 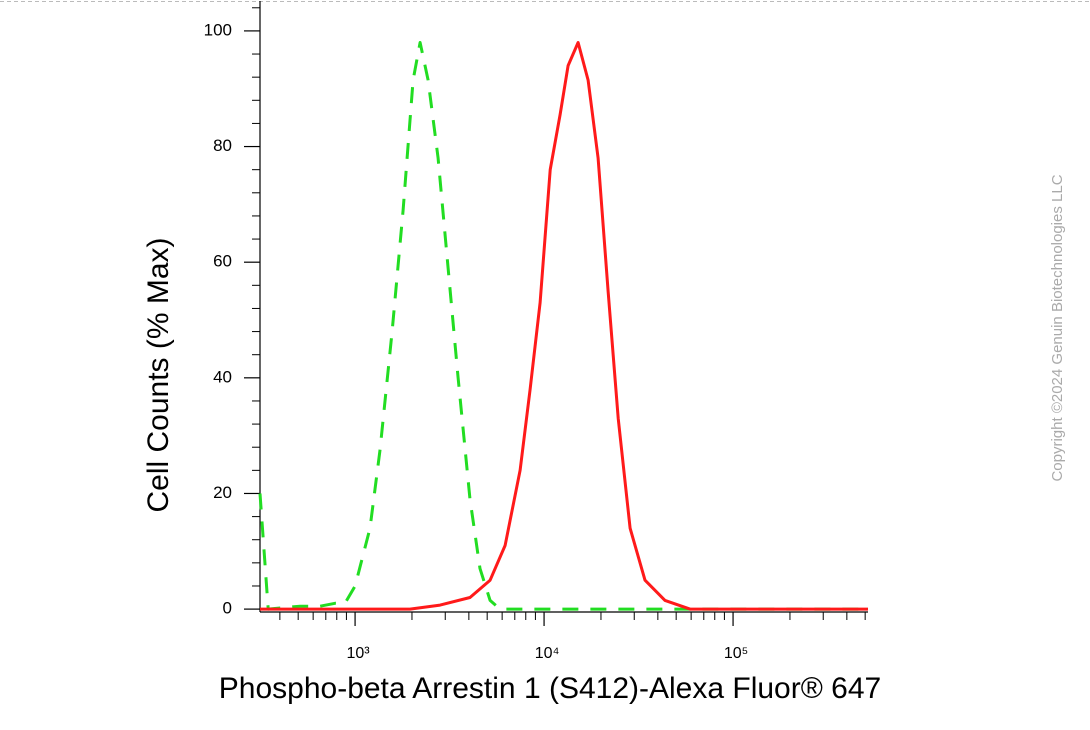 I want to click on y-axis-title: Cell Counts (% Max), so click(x=158, y=374).